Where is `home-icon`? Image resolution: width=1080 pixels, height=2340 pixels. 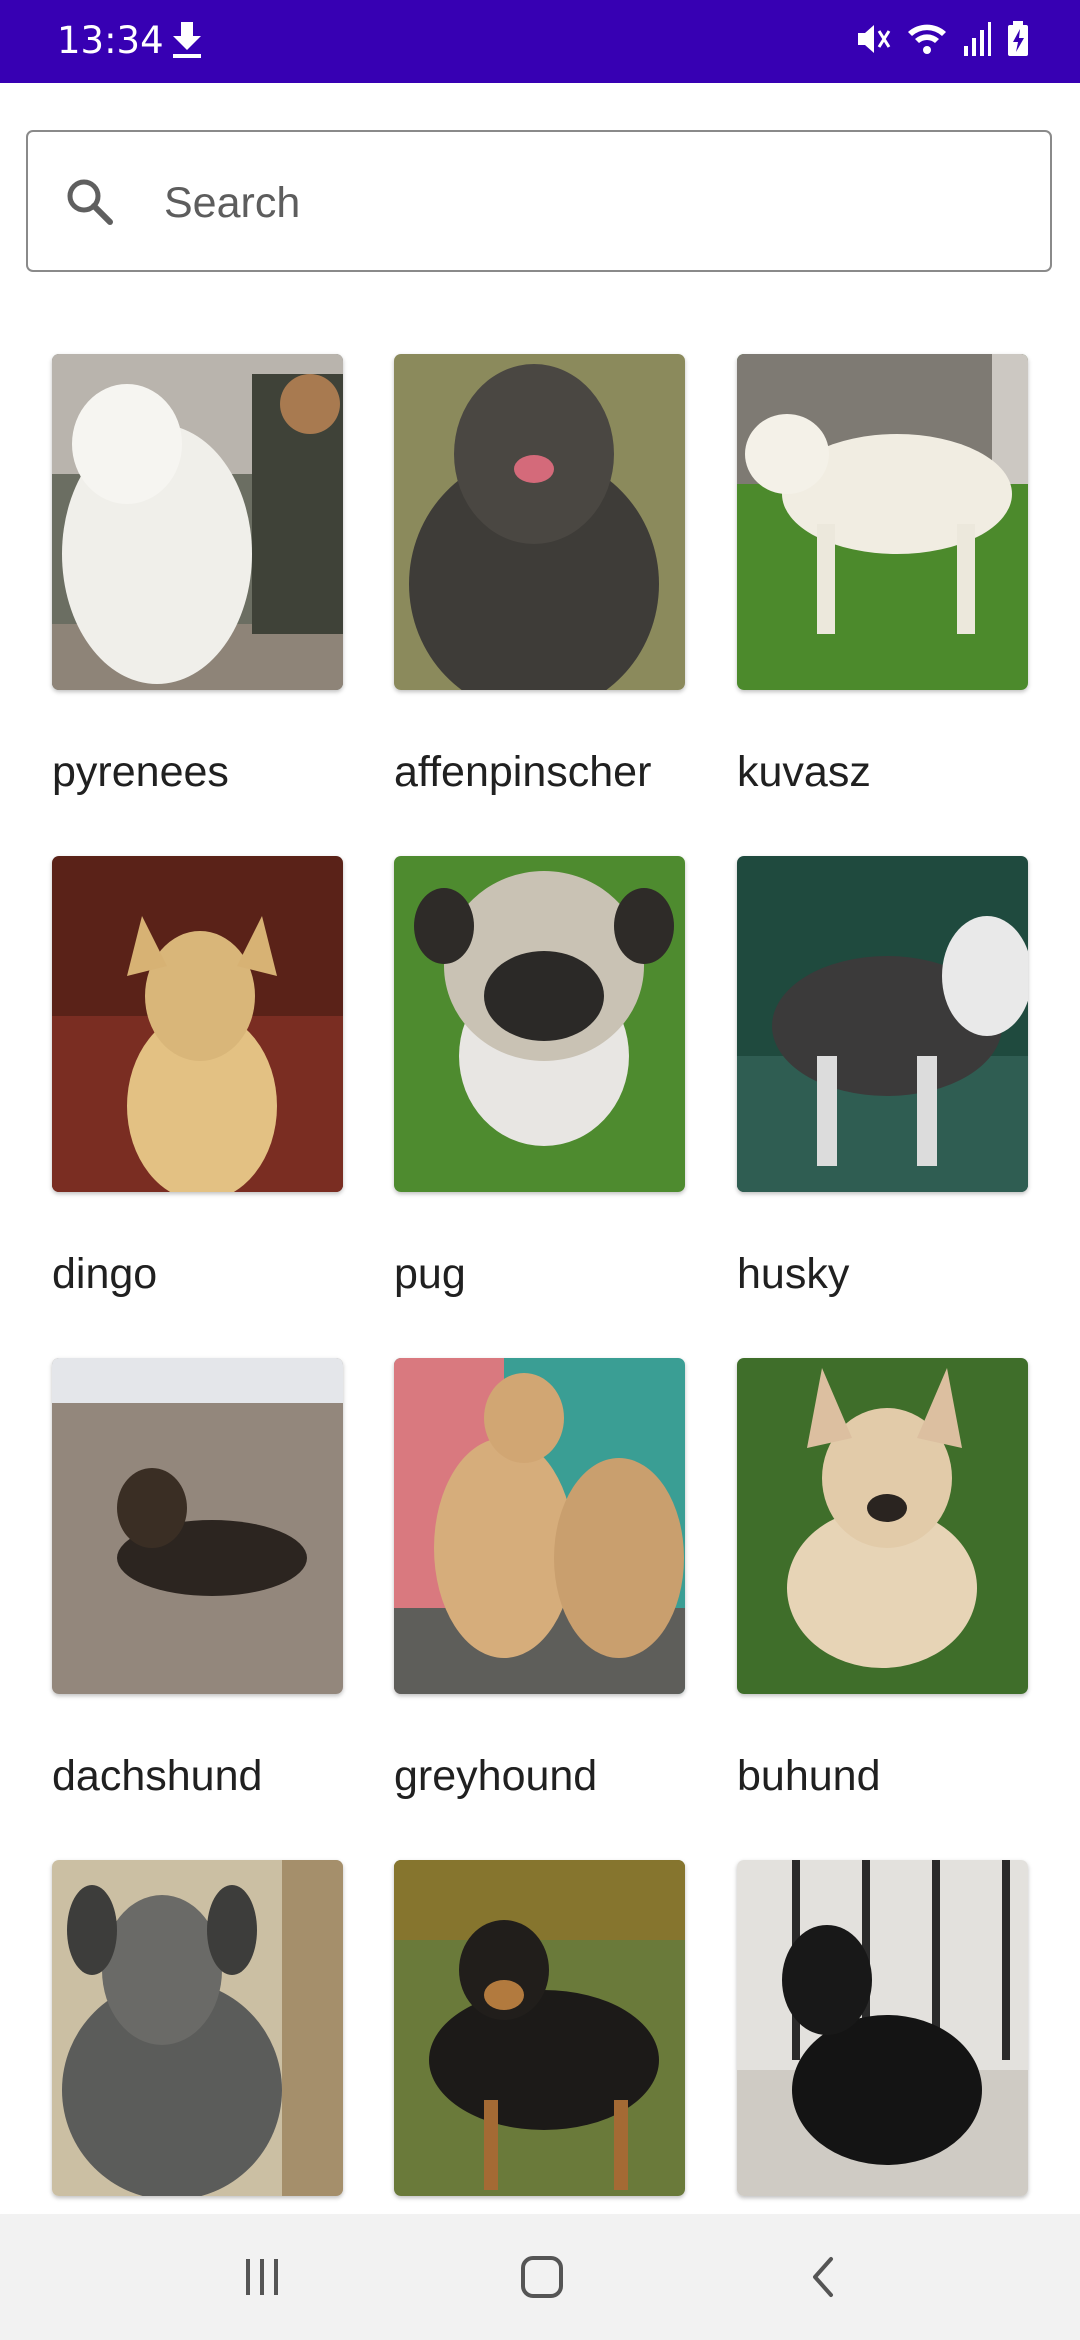
home-icon is located at coordinates (542, 2277).